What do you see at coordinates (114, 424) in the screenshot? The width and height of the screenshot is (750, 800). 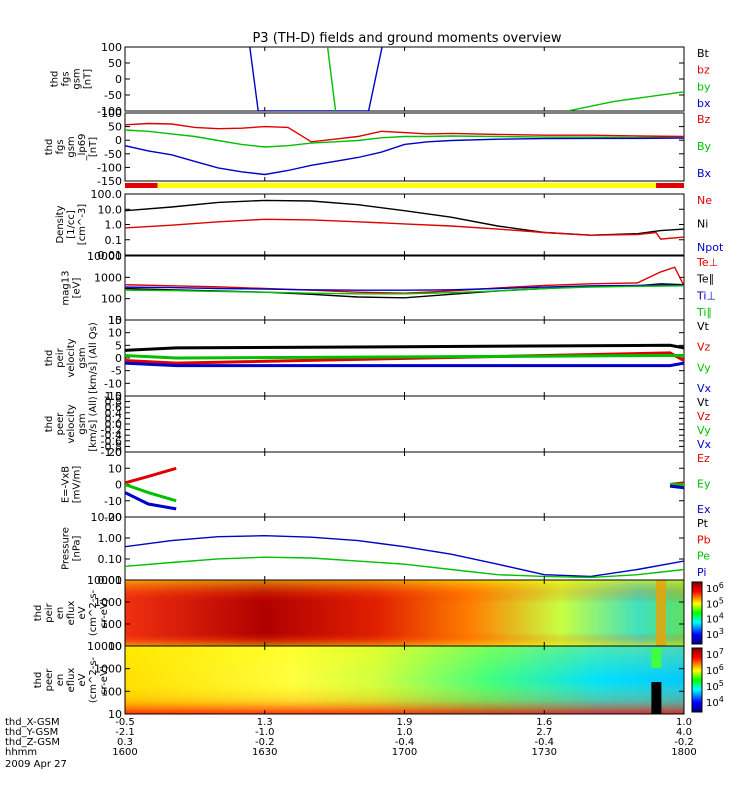 I see `y-tick-label: 0.0` at bounding box center [114, 424].